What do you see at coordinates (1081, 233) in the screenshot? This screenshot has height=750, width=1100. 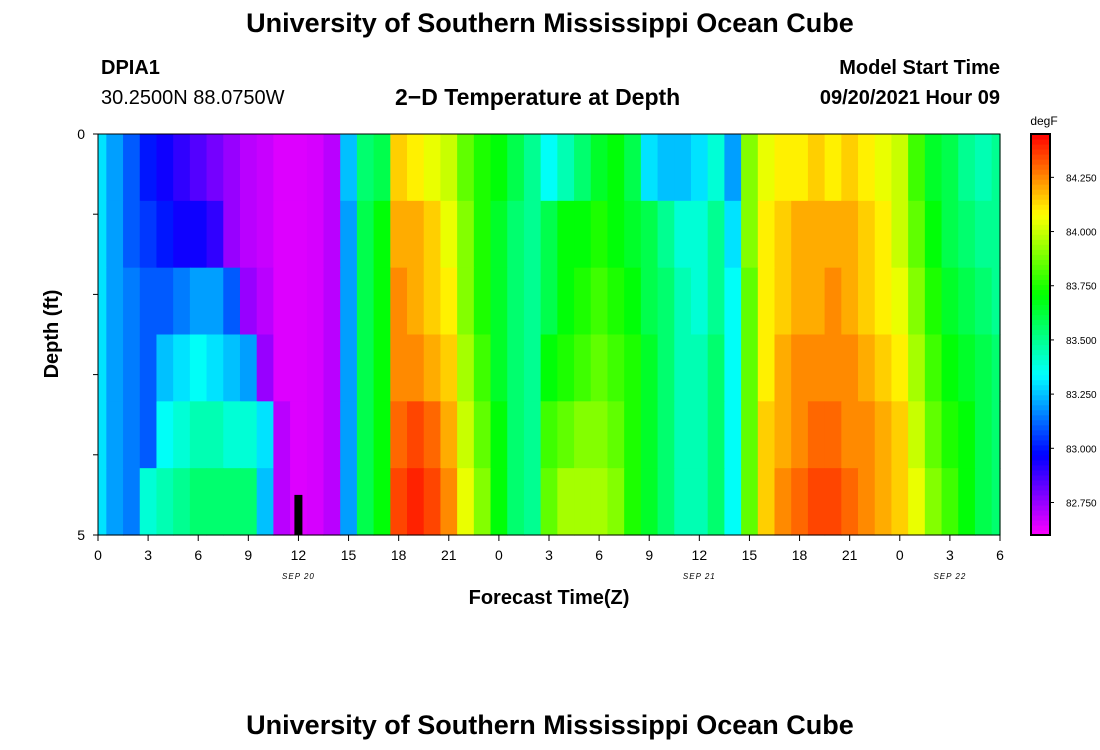 I see `colorbar-tick-label: 84.000` at bounding box center [1081, 233].